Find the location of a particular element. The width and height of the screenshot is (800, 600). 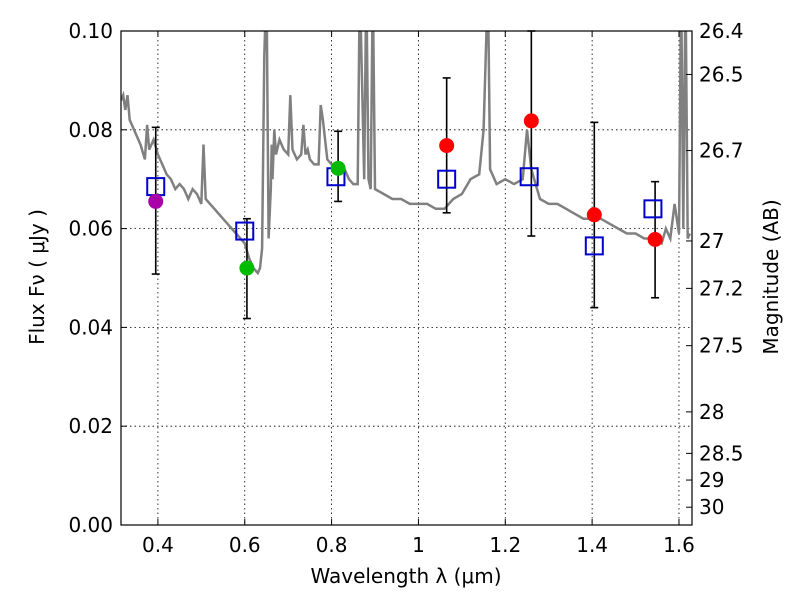

right-tick-label: 27.2 is located at coordinates (721, 288).